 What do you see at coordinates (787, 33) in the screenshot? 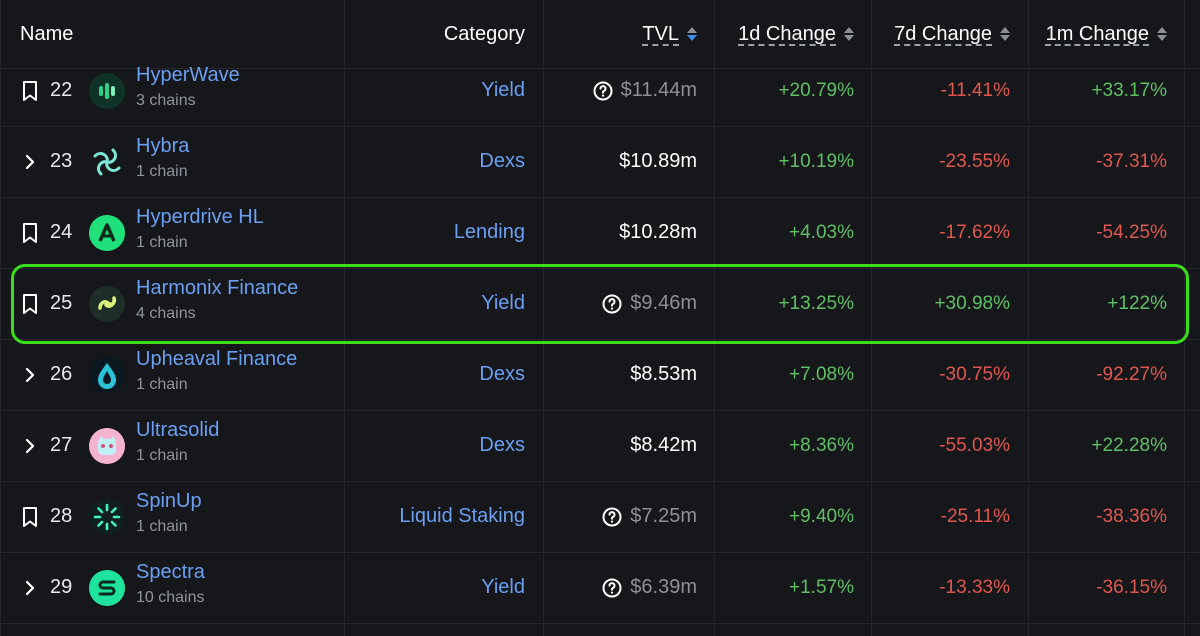
I see `header-1d-change-label: 1d Change` at bounding box center [787, 33].